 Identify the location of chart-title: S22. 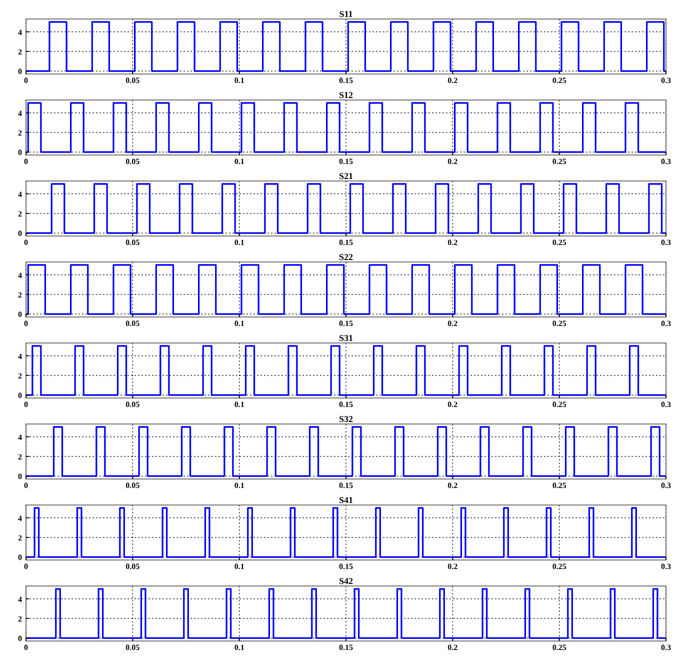
(346, 257).